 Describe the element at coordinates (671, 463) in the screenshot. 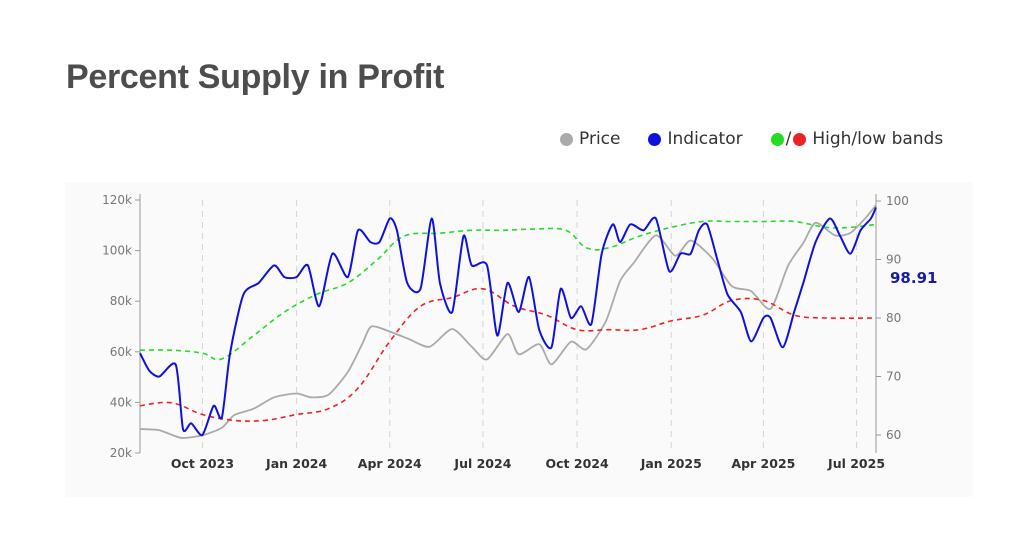

I see `x-tick-label: Jan 2025` at that location.